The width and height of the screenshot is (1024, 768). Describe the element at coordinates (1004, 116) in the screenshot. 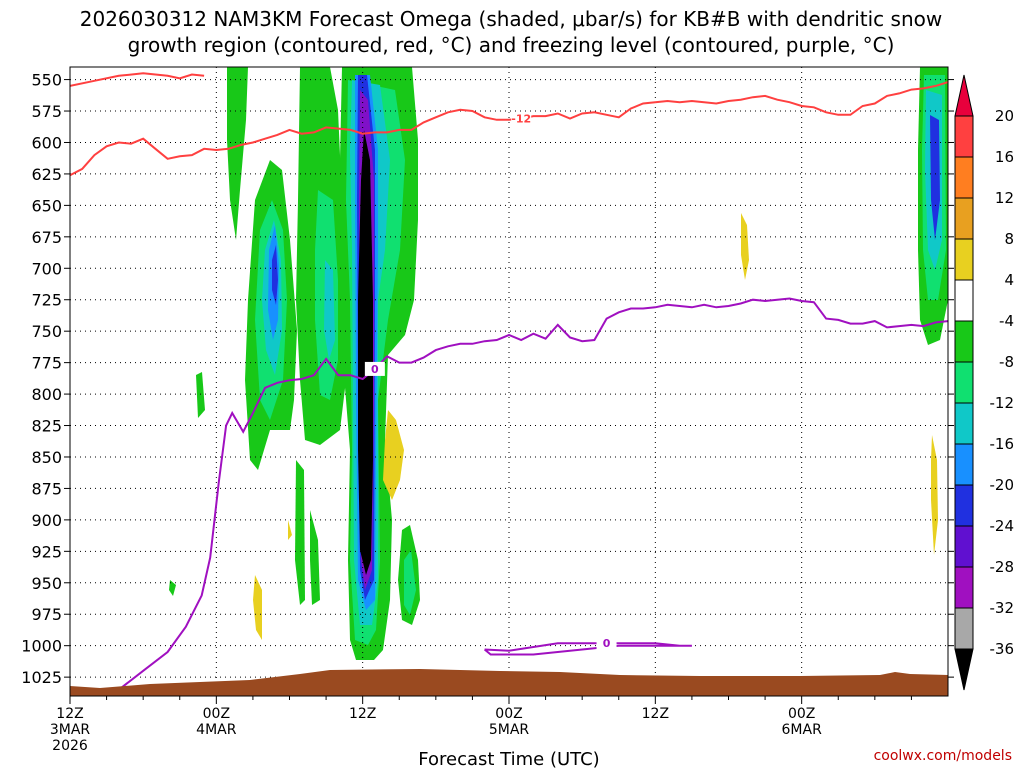

I see `colorbar-label: 20` at that location.